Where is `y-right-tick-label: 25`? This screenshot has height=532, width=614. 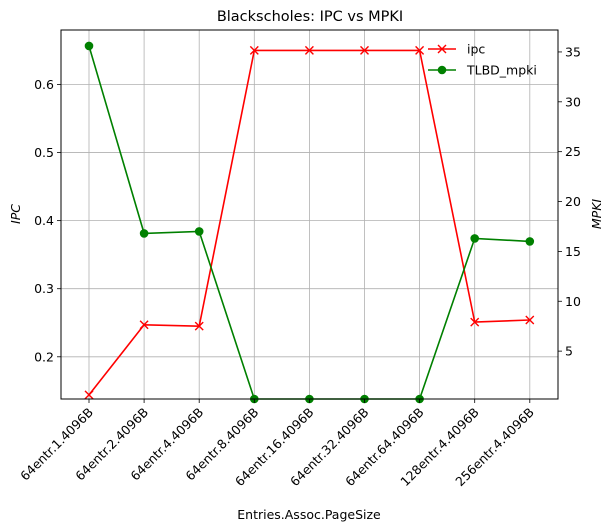
y-right-tick-label: 25 is located at coordinates (573, 151).